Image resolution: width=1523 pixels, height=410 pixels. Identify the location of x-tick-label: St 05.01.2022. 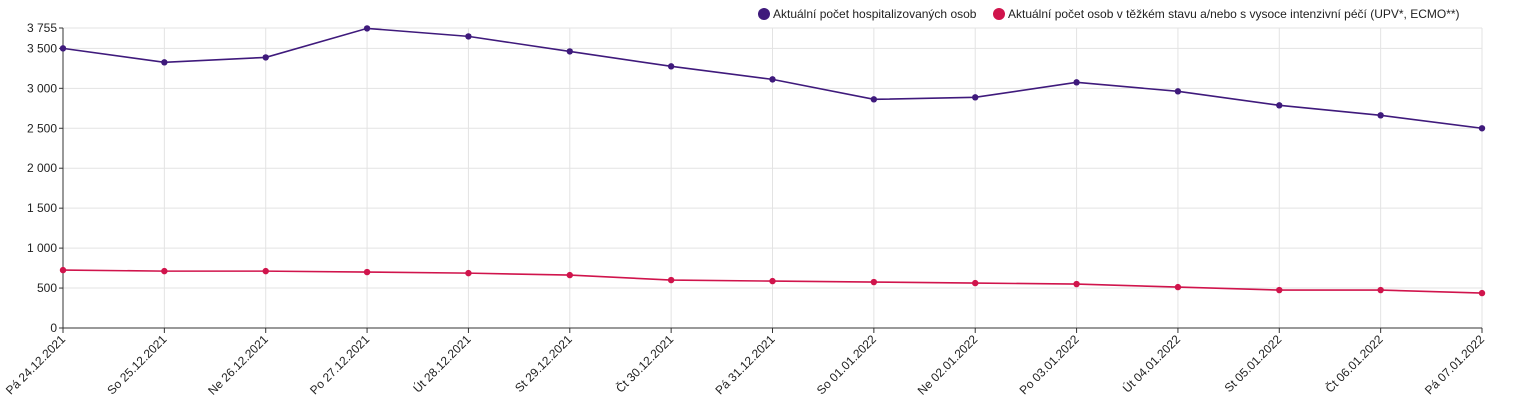
(1253, 363).